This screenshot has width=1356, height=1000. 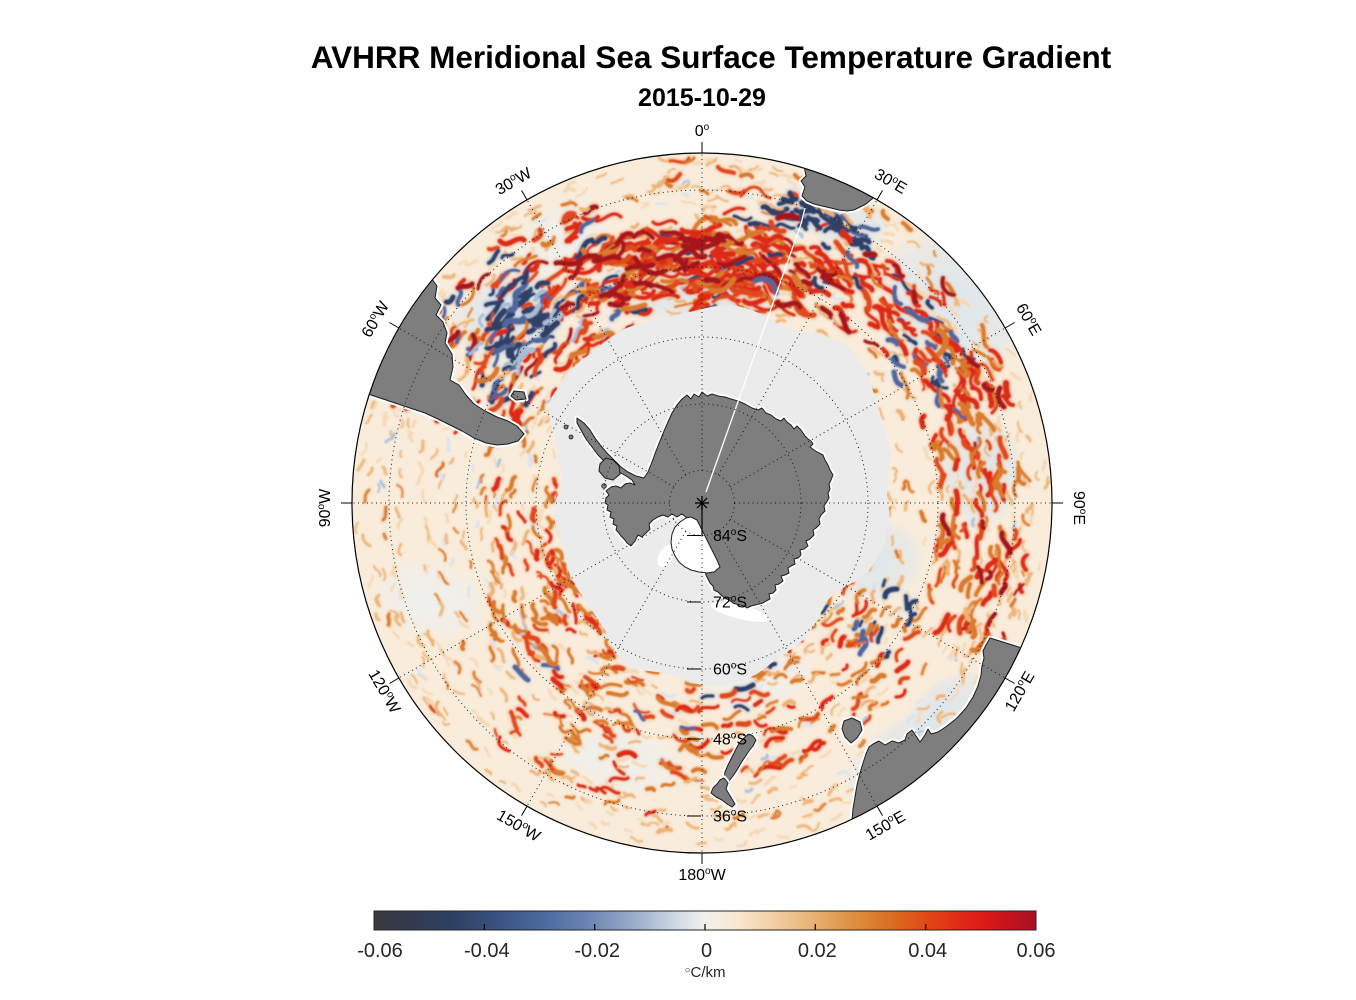 I want to click on svg-text: -0.04, so click(x=487, y=951).